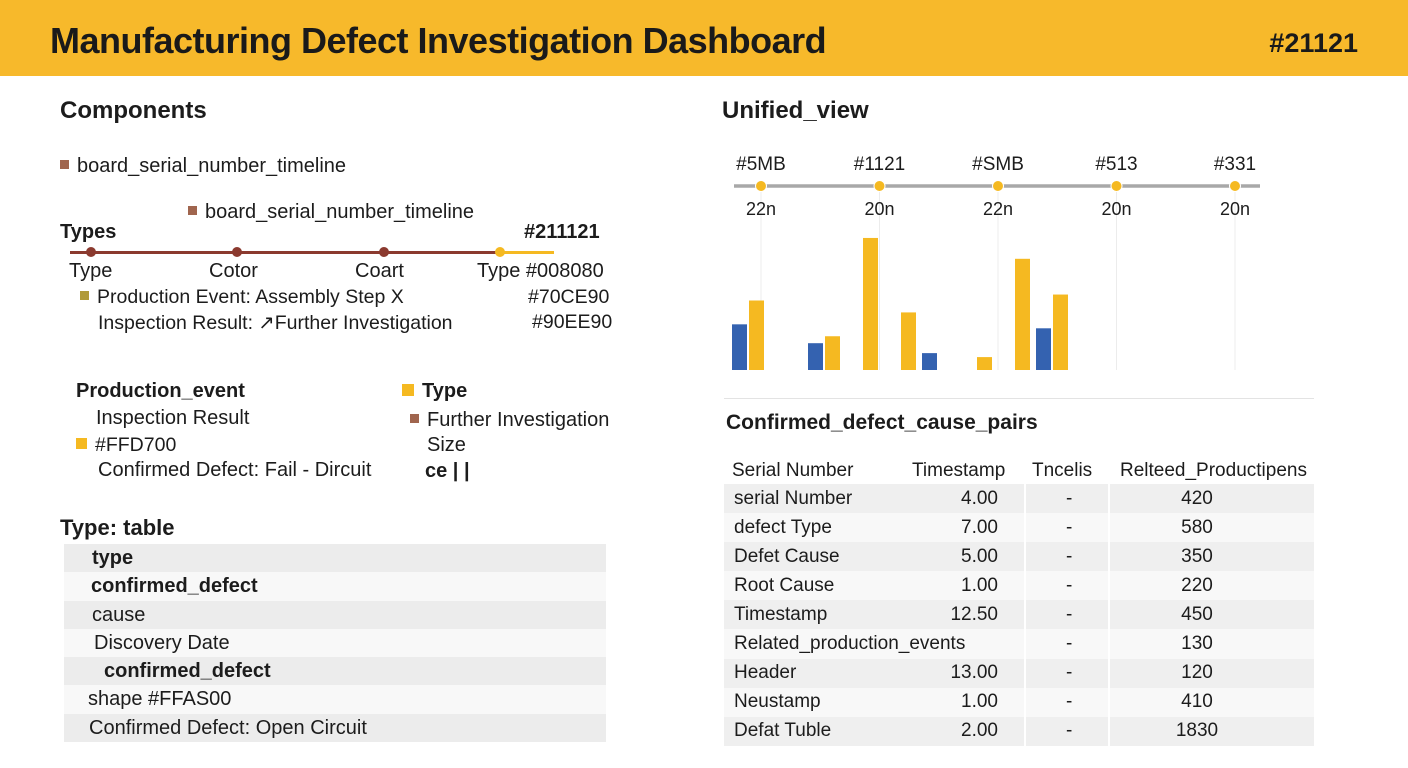 The height and width of the screenshot is (768, 1408). What do you see at coordinates (998, 209) in the screenshot?
I see `timeline-point-sublabel: 22n` at bounding box center [998, 209].